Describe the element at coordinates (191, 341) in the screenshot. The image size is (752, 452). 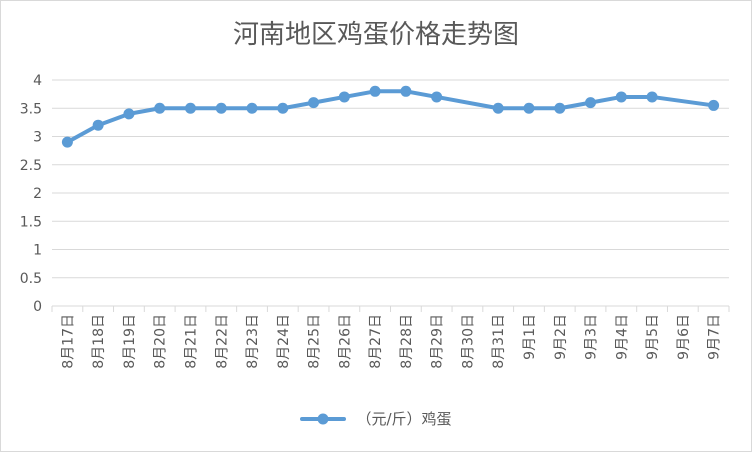
I see `x-tick-label: 8月21日` at that location.